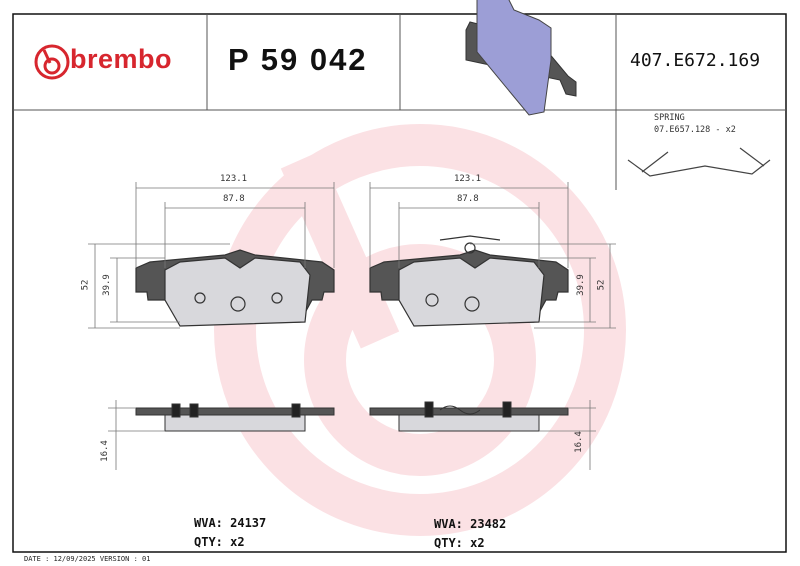  Describe the element at coordinates (234, 179) in the screenshot. I see `dim-left-width-total: 123.1` at that location.